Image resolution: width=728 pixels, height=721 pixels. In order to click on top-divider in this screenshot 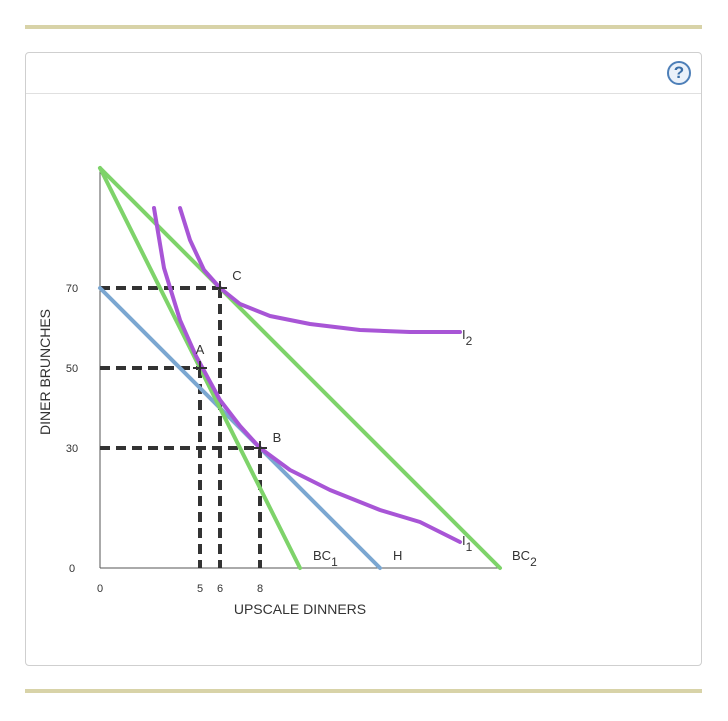, I will do `click(363, 27)`.